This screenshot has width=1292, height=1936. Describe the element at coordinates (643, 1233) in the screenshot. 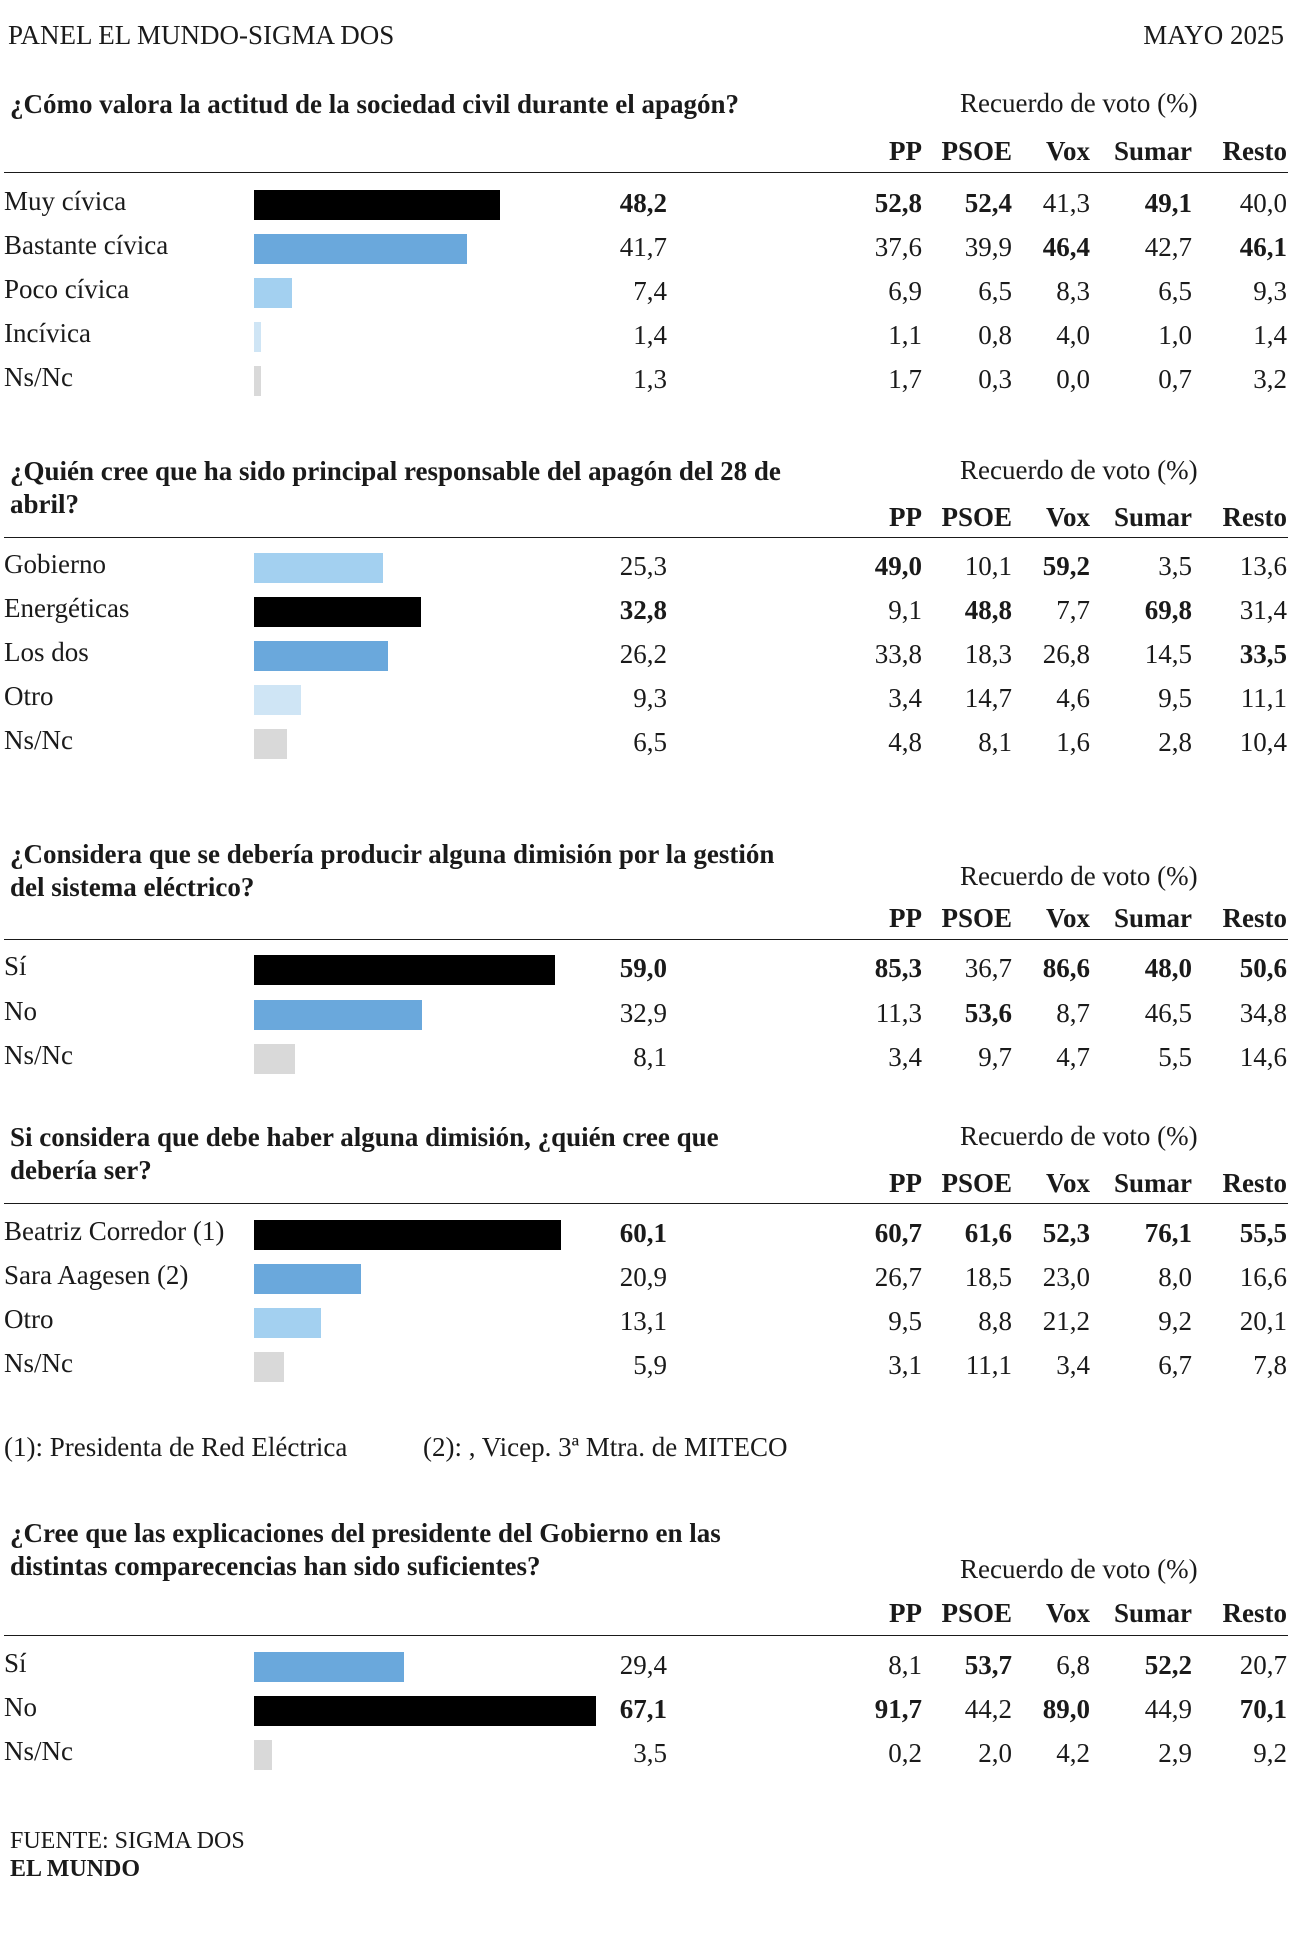

I see `total-value: 60,1` at that location.